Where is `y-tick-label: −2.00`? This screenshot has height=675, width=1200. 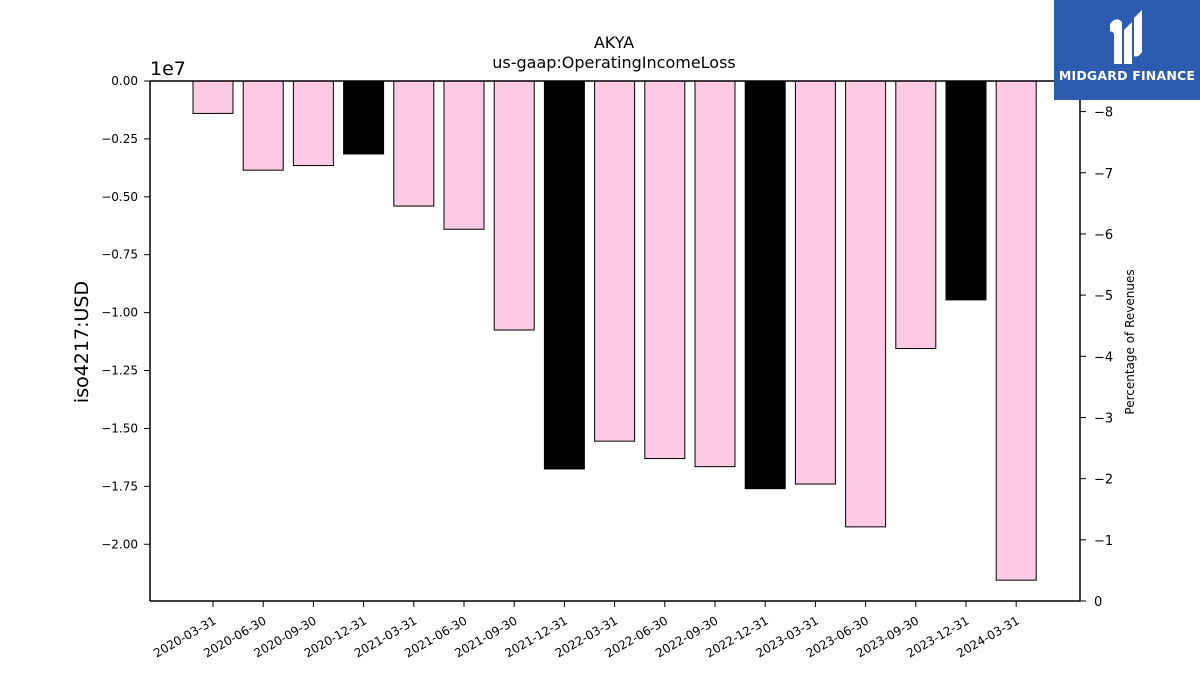 y-tick-label: −2.00 is located at coordinates (119, 544).